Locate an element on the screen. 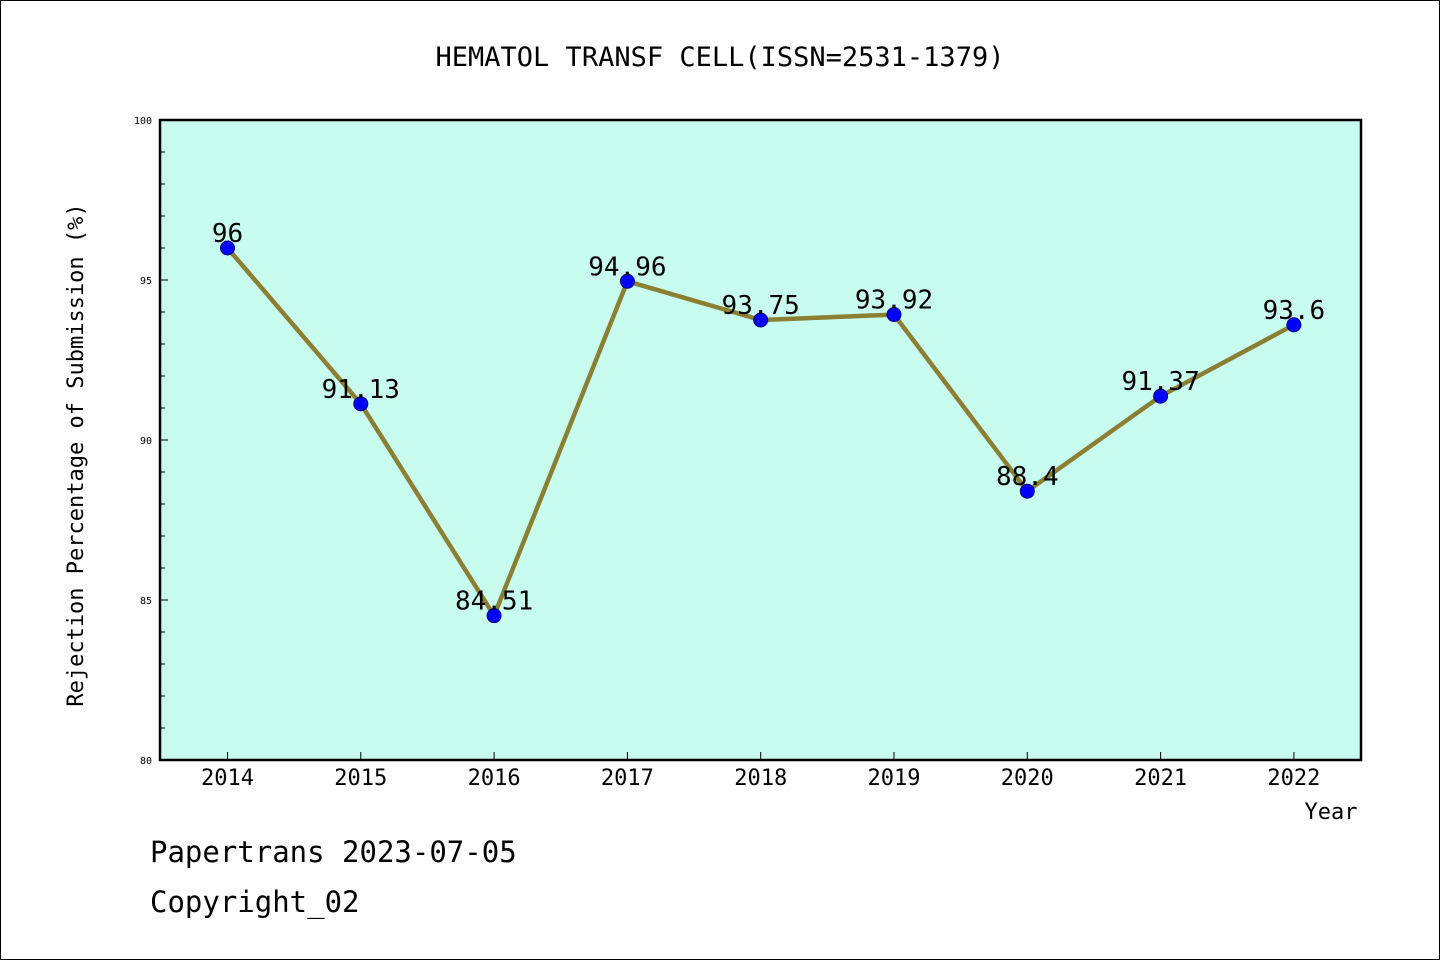 Image resolution: width=1440 pixels, height=960 pixels. data-label: 93.6 is located at coordinates (1294, 311).